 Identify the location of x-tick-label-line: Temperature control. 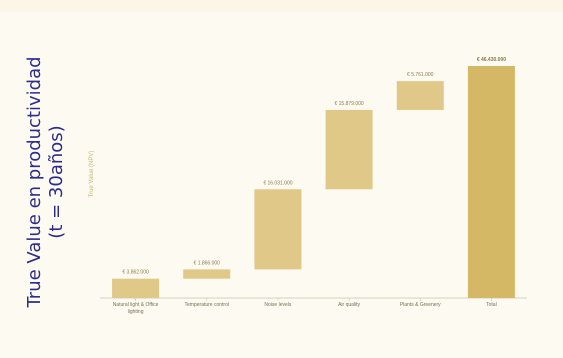
(207, 305).